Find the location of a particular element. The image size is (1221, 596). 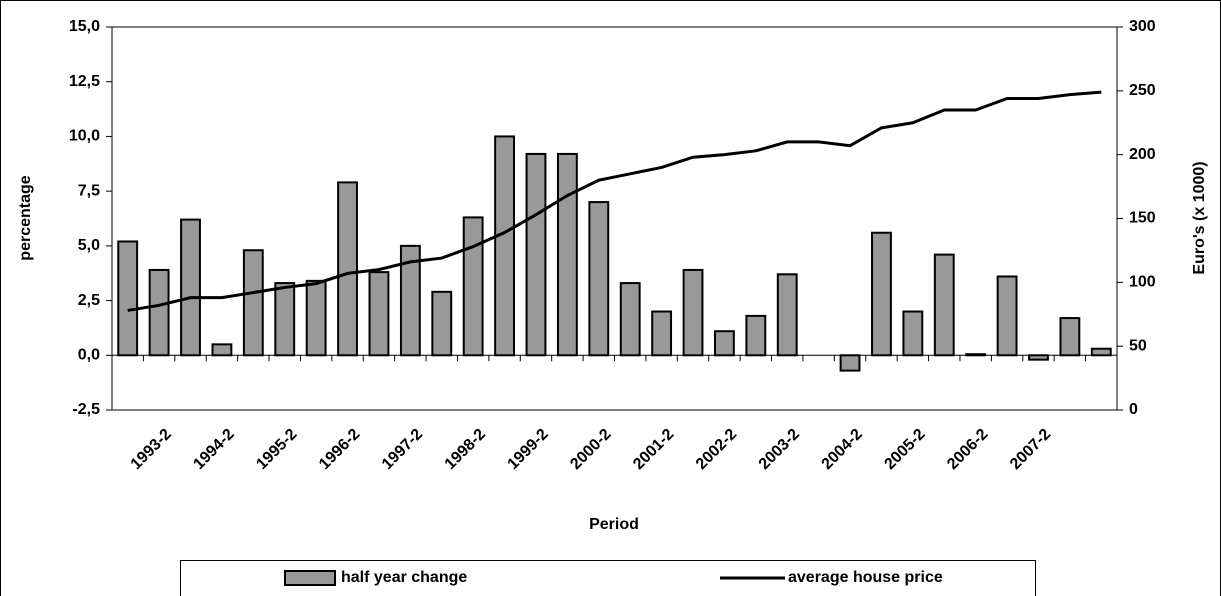

y-tick-label: 15,0 is located at coordinates (84, 26).